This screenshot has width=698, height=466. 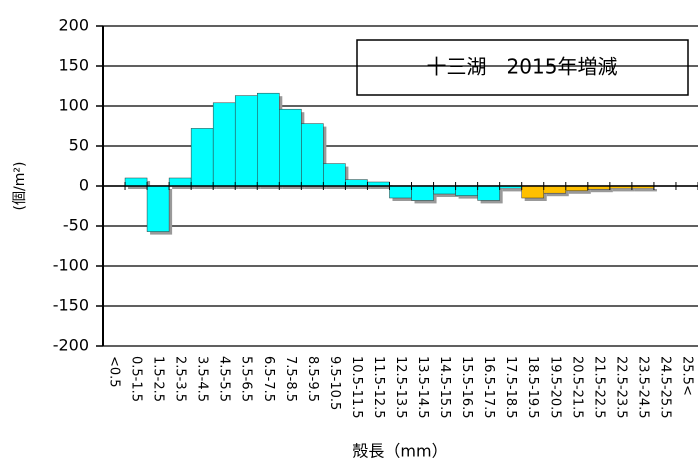 I want to click on y-tick-label: -150, so click(x=71, y=305).